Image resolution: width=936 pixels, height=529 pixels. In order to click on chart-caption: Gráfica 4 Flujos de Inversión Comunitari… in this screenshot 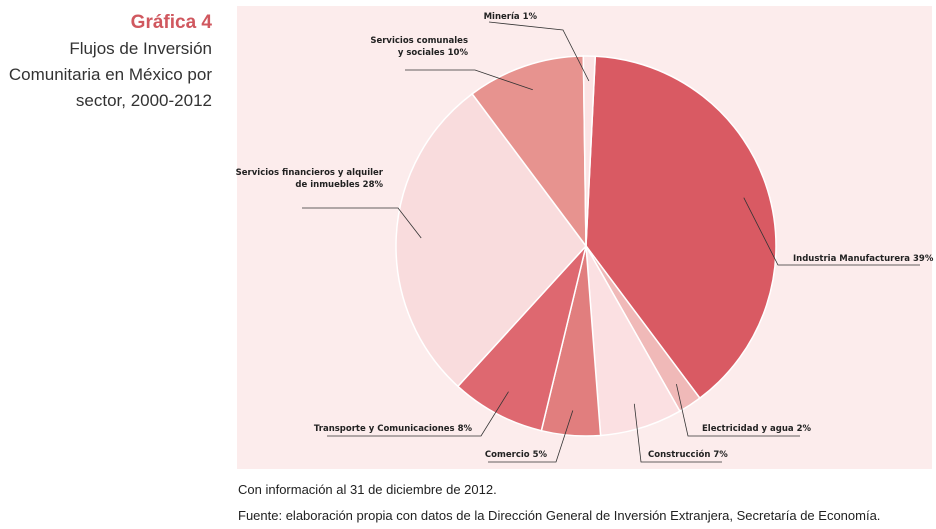, I will do `click(106, 62)`.